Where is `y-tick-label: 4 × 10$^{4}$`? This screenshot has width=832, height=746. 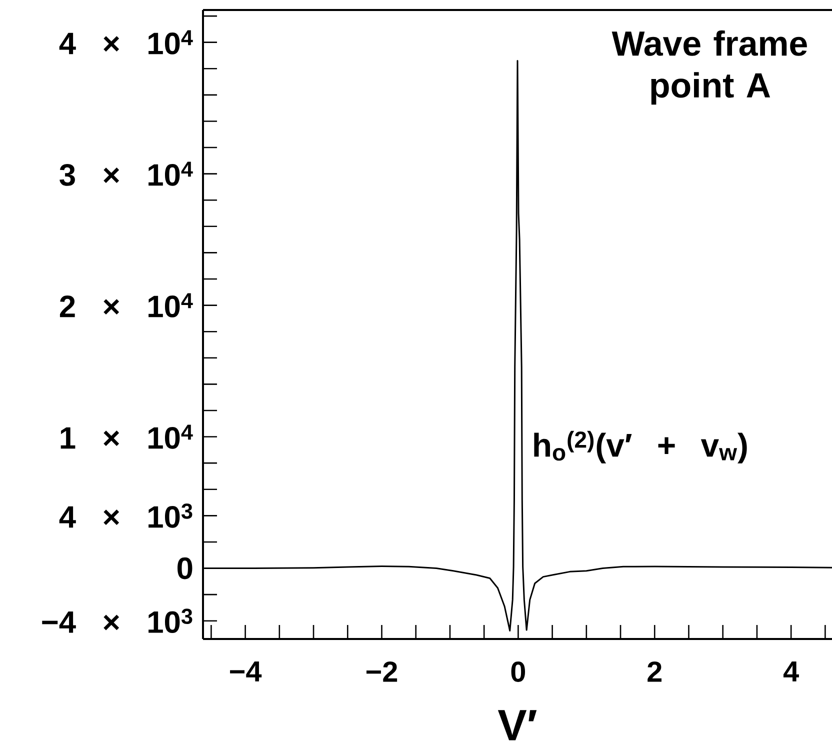 y-tick-label: 4 × 10$^{4}$ is located at coordinates (126, 42).